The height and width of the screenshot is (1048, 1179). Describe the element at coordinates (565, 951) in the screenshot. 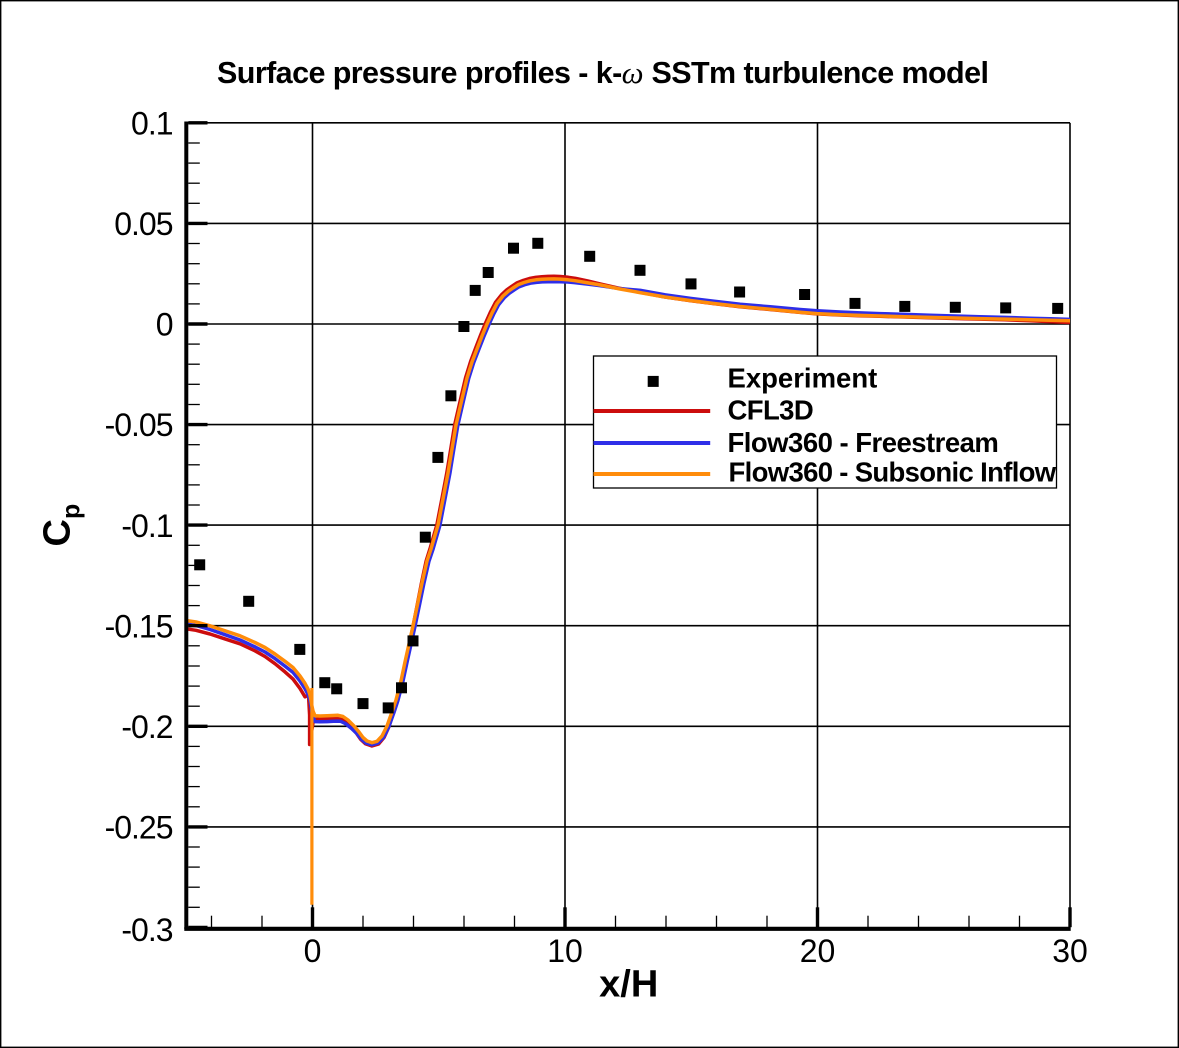

I see `svg-text: 10` at that location.